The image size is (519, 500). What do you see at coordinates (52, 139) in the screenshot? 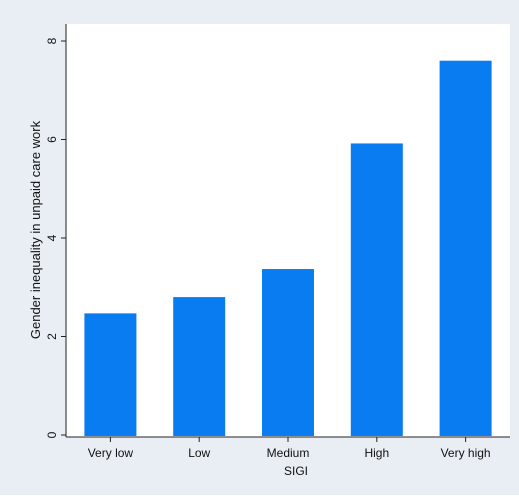
I see `y-tick-label: 6` at bounding box center [52, 139].